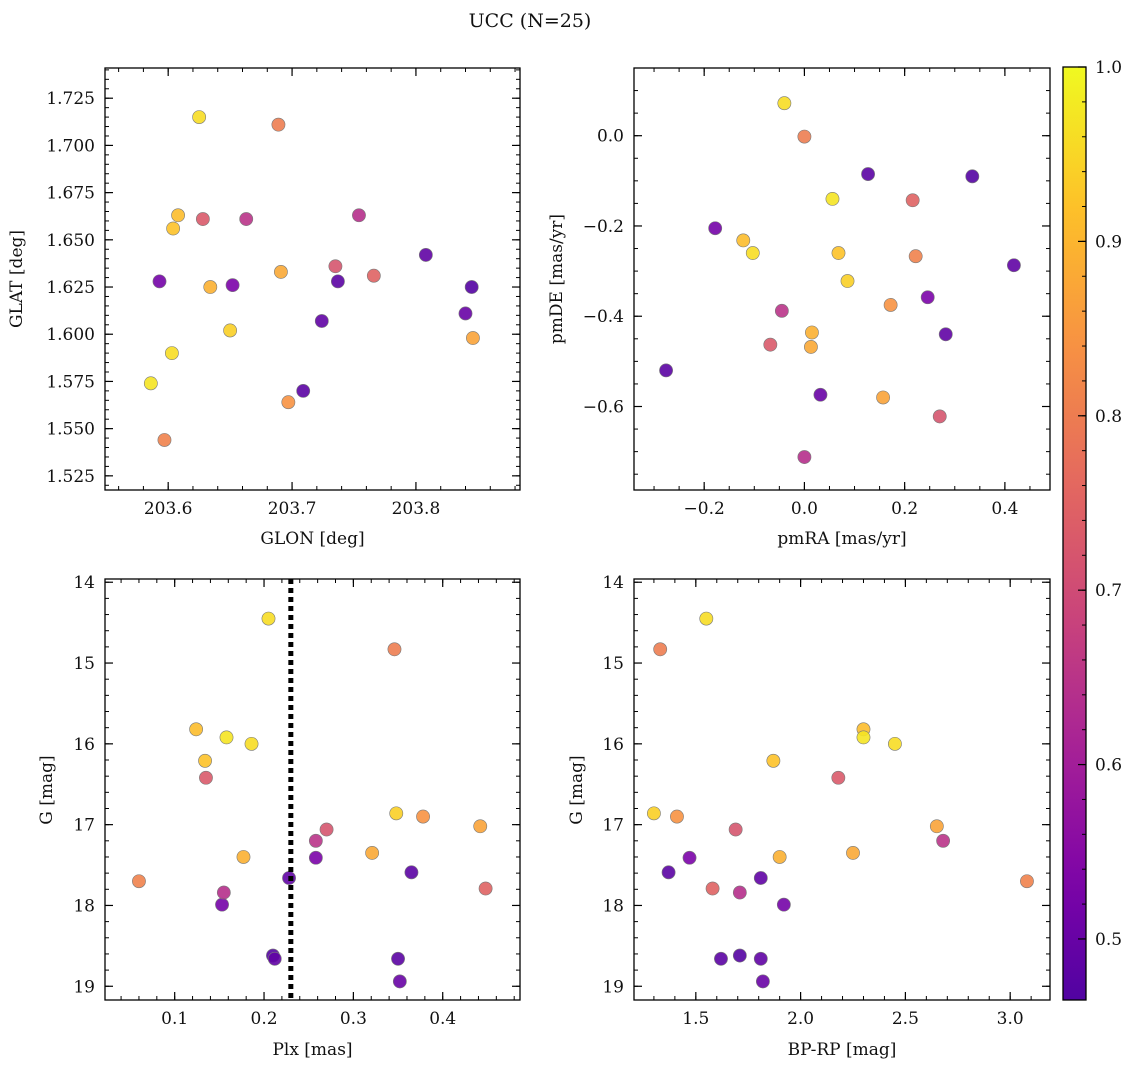 Image resolution: width=1136 pixels, height=1067 pixels. Describe the element at coordinates (70, 99) in the screenshot. I see `y-tick-label: 1.725` at that location.